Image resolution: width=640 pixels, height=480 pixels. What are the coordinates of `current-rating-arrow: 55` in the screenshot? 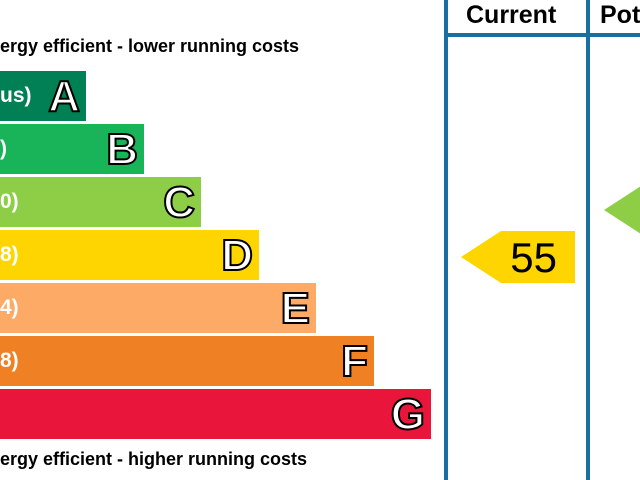 It's located at (518, 257).